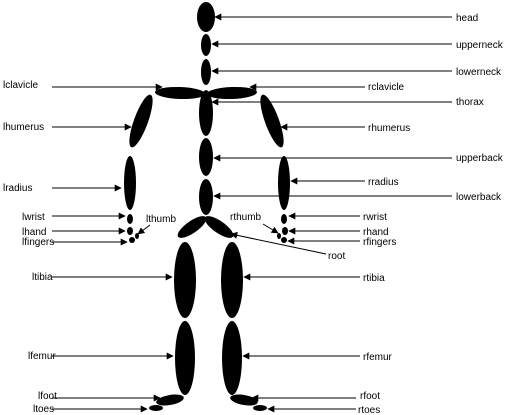  I want to click on label-lfingers: lfingers, so click(38, 242).